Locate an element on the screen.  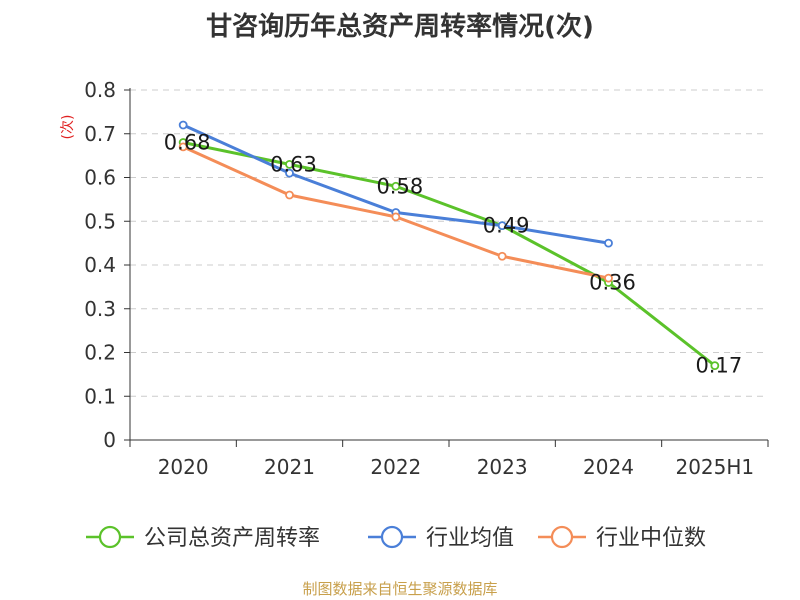
legend-item-1: 公司总资产周转率 is located at coordinates (203, 538).